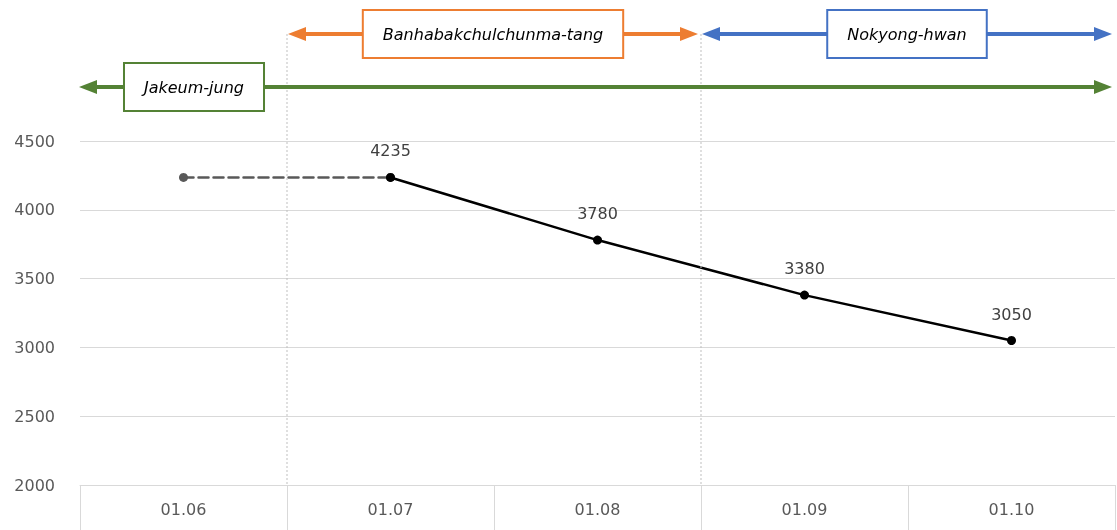 This screenshot has height=530, width=1117. I want to click on x-tick-label: 01.06, so click(183, 509).